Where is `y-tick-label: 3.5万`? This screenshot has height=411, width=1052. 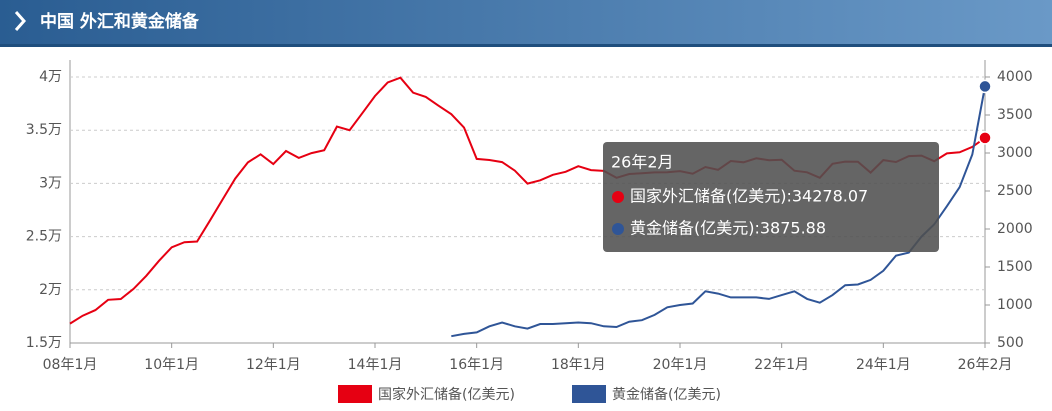 y-tick-label: 3.5万 is located at coordinates (44, 130).